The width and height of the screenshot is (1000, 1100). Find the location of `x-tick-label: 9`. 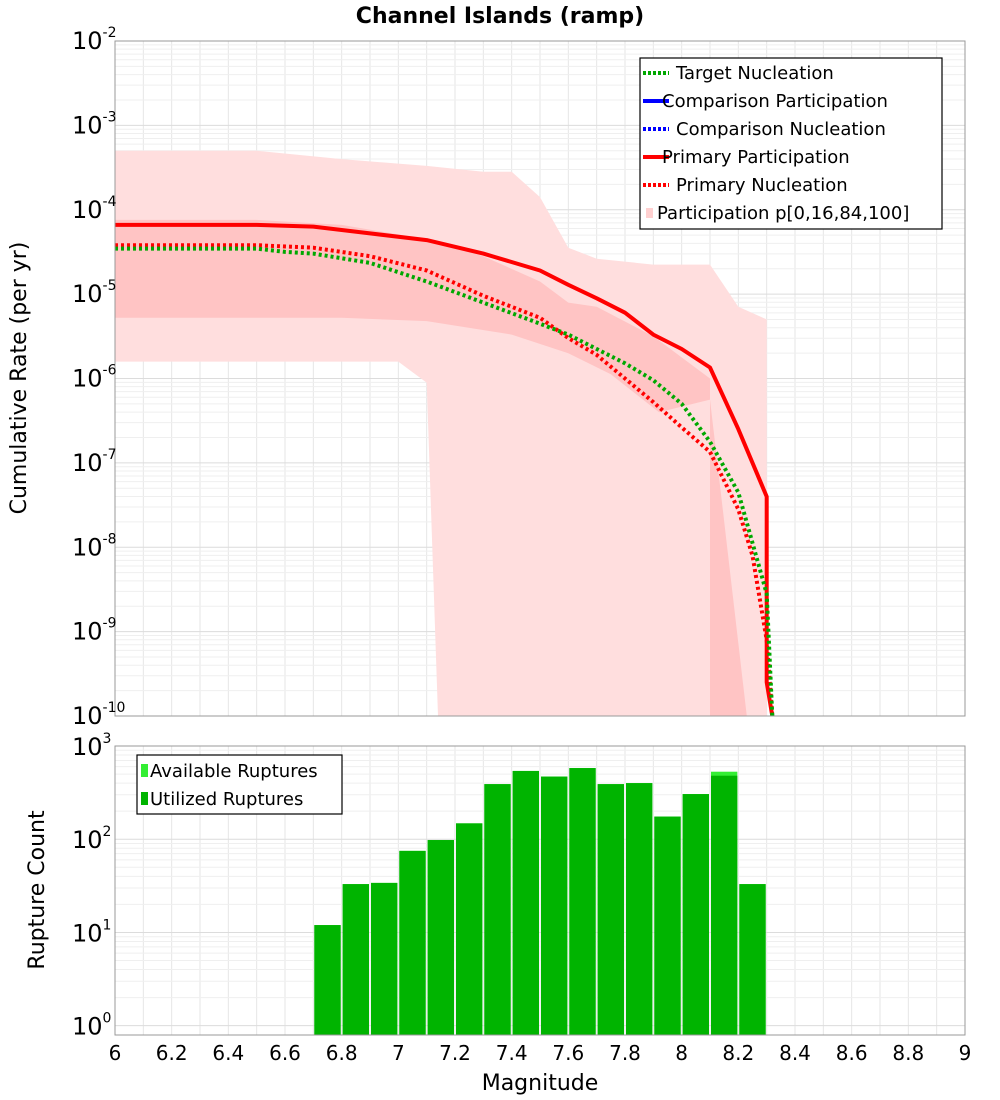

x-tick-label: 9 is located at coordinates (965, 1053).